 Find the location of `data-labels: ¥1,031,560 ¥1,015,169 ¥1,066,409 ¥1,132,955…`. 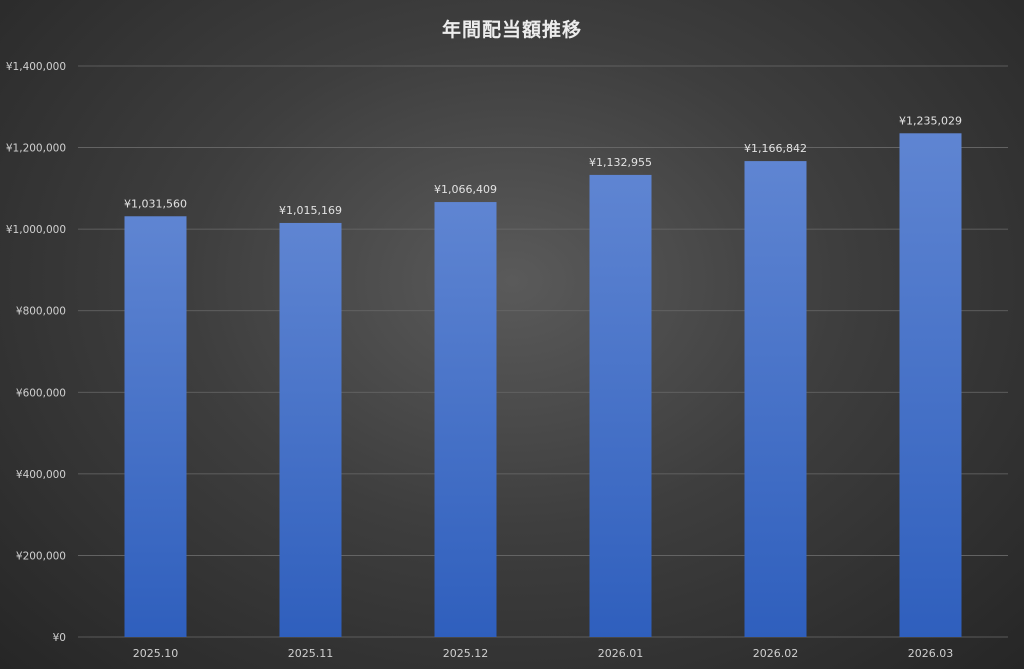

data-labels: ¥1,031,560 ¥1,015,169 ¥1,066,409 ¥1,132,955… is located at coordinates (543, 165).